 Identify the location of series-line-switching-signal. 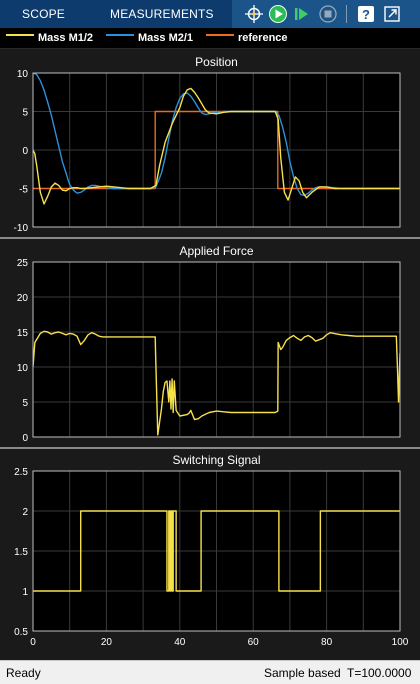
(216, 551).